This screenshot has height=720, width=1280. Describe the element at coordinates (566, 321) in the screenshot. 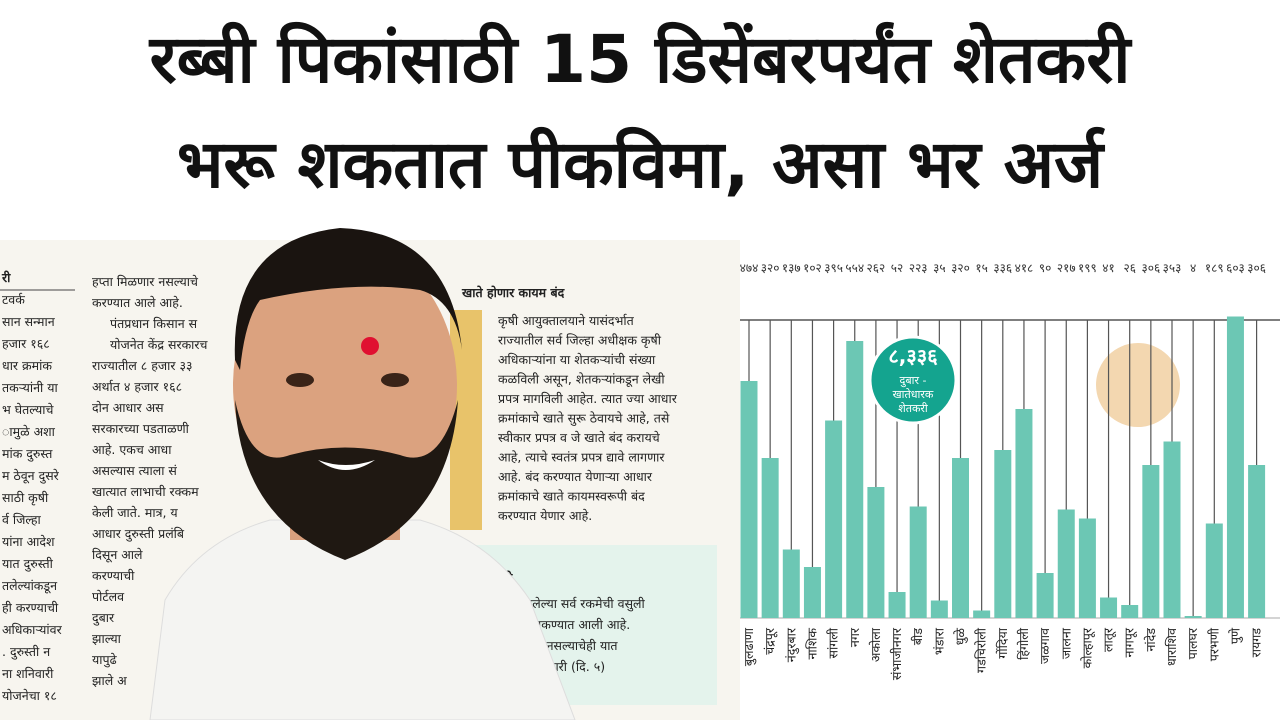

I see `news-line: कृषी आयुक्तालयाने यासंदर्भात` at that location.